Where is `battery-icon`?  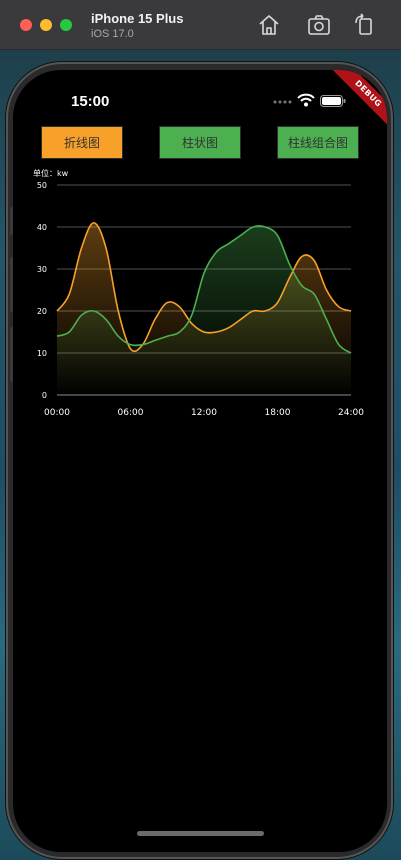
battery-icon is located at coordinates (333, 101).